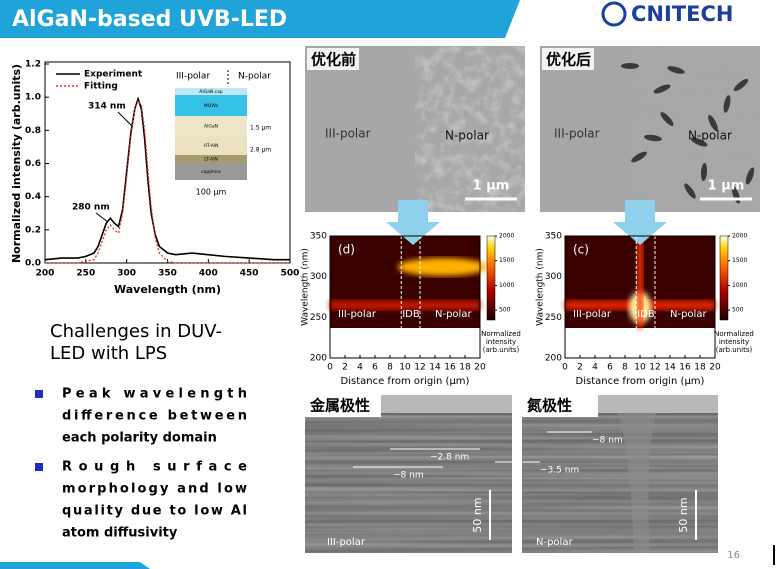 Image resolution: width=777 pixels, height=569 pixels. I want to click on tem-texture, so click(620, 484).